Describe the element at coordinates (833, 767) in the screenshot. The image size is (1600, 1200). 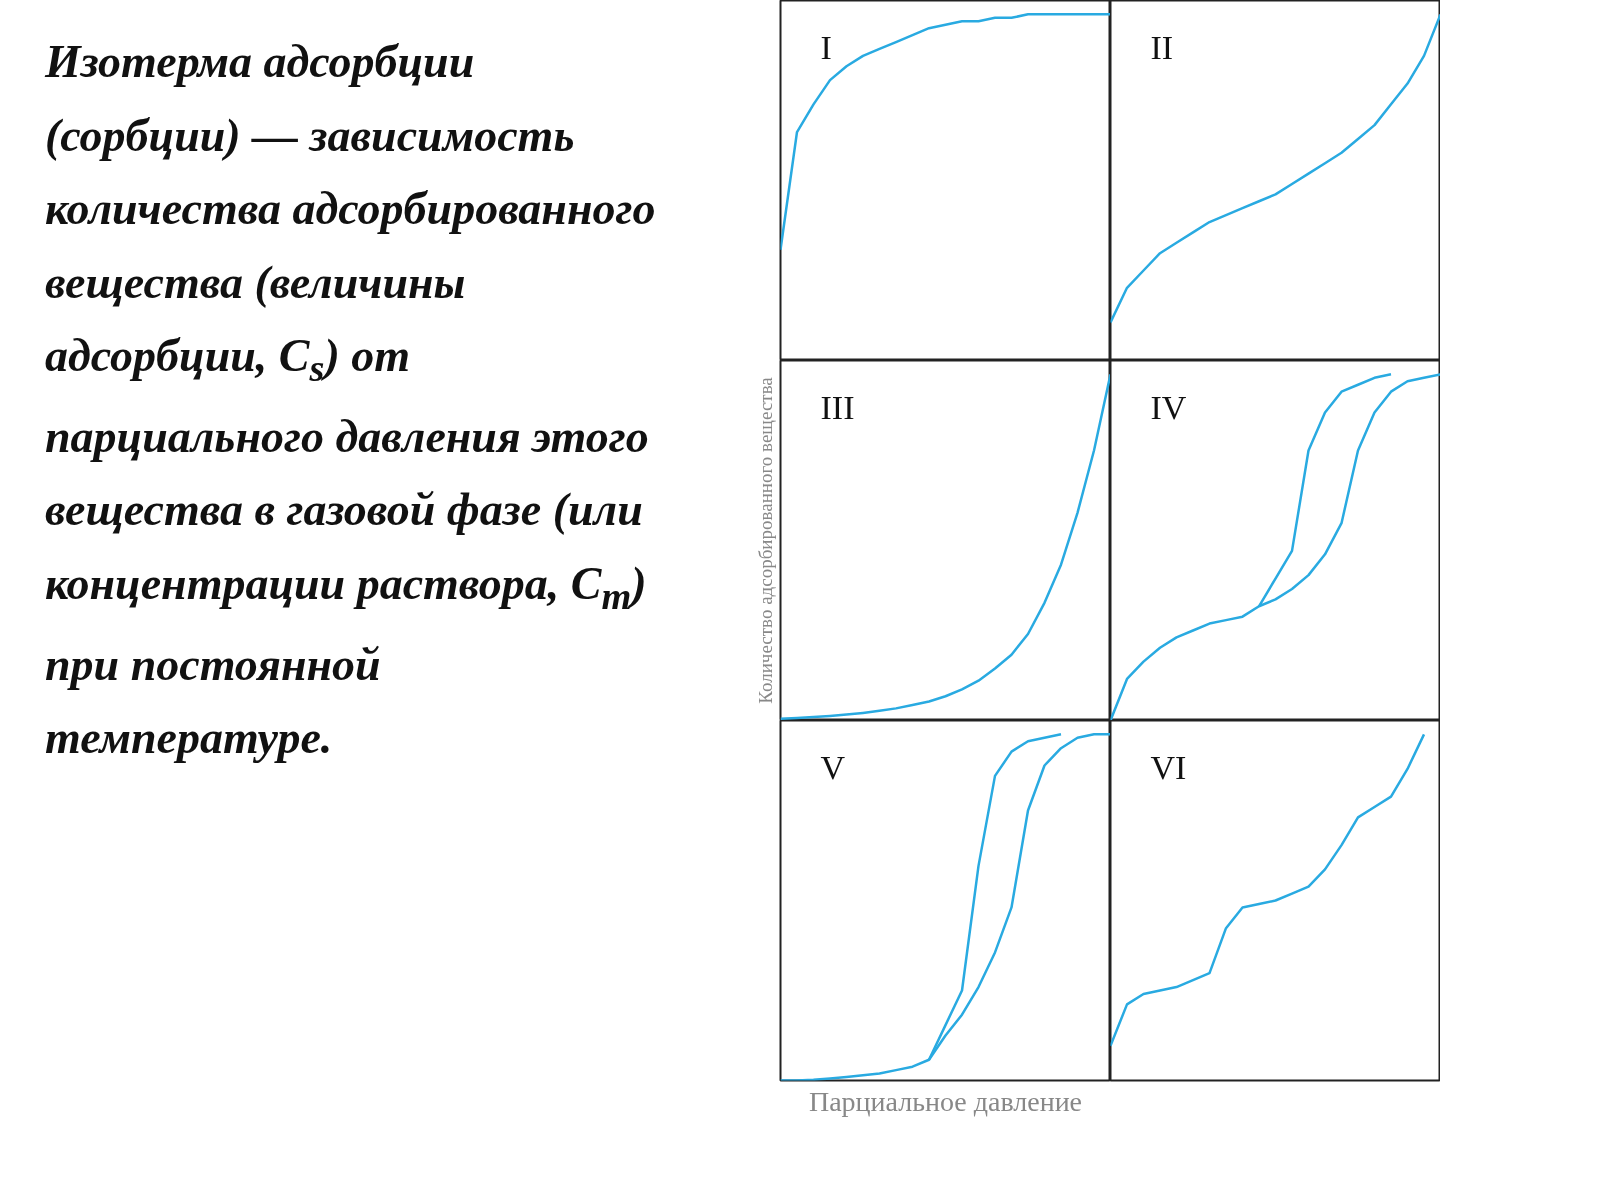
I see `chart-title: V` at that location.